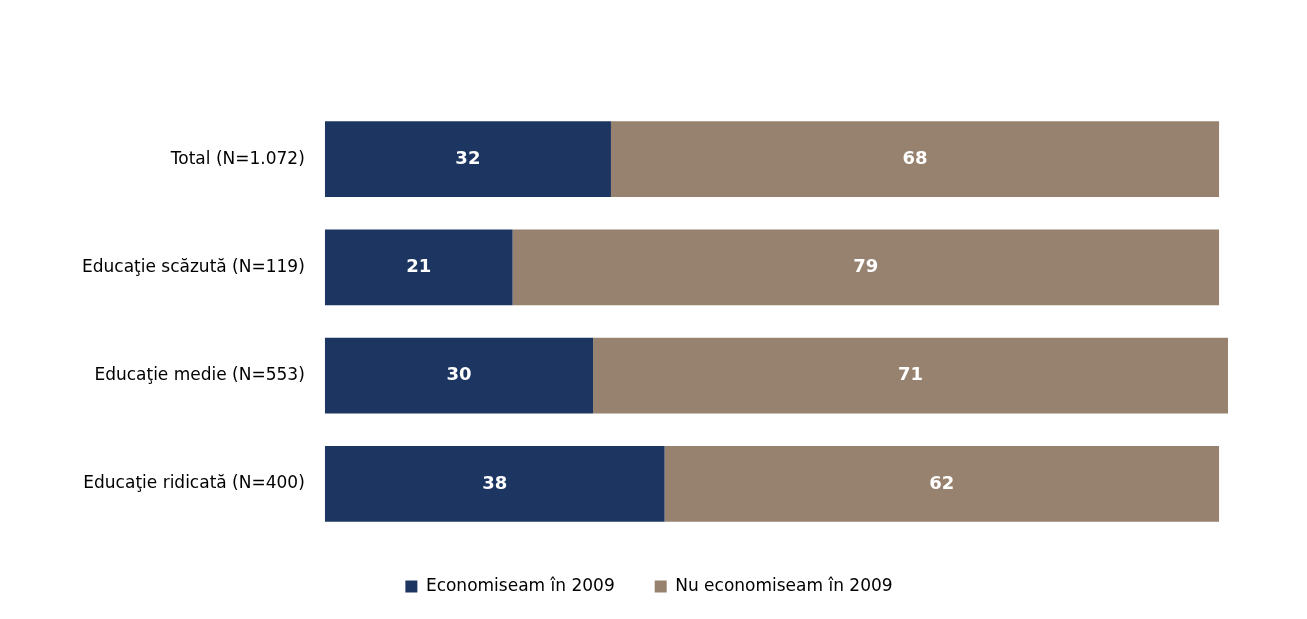 The height and width of the screenshot is (619, 1307). What do you see at coordinates (194, 482) in the screenshot?
I see `y-tick-label: Educaţie ridicată (N=400)` at bounding box center [194, 482].